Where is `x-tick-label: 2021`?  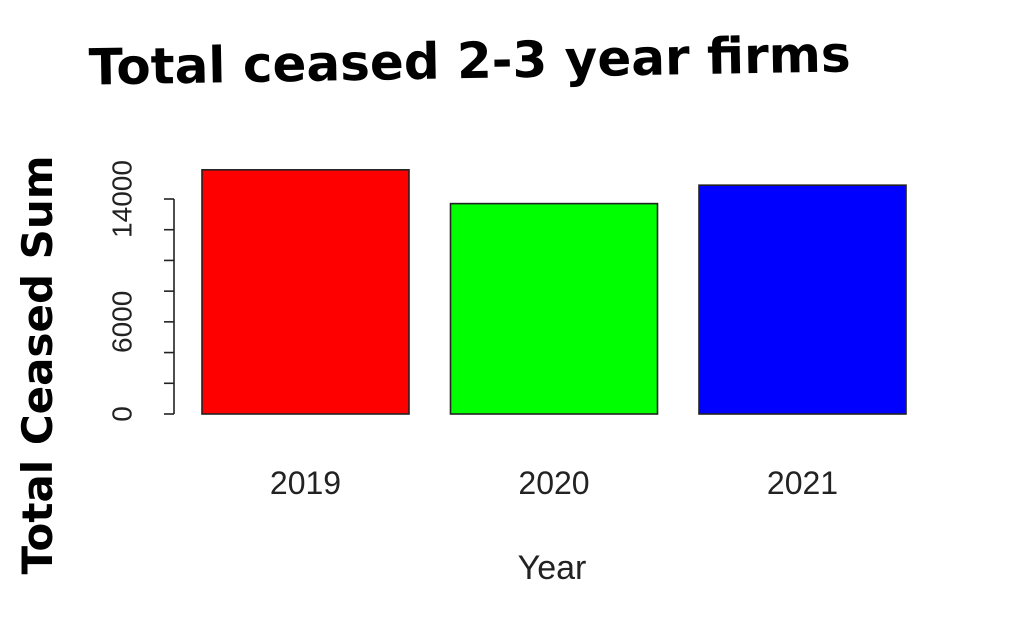
x-tick-label: 2021 is located at coordinates (802, 483).